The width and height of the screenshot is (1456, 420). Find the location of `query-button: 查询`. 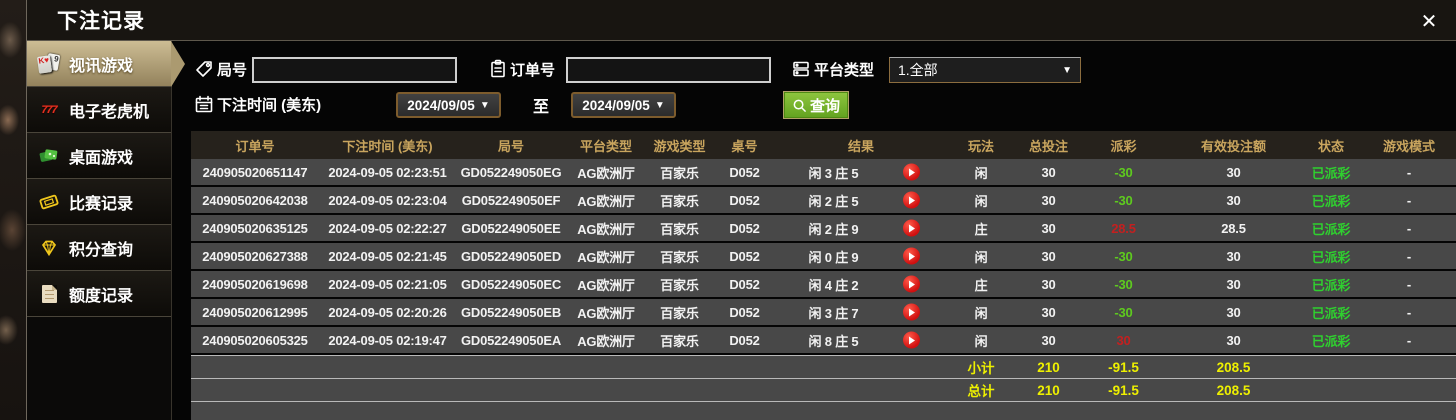

query-button: 查询 is located at coordinates (816, 105).